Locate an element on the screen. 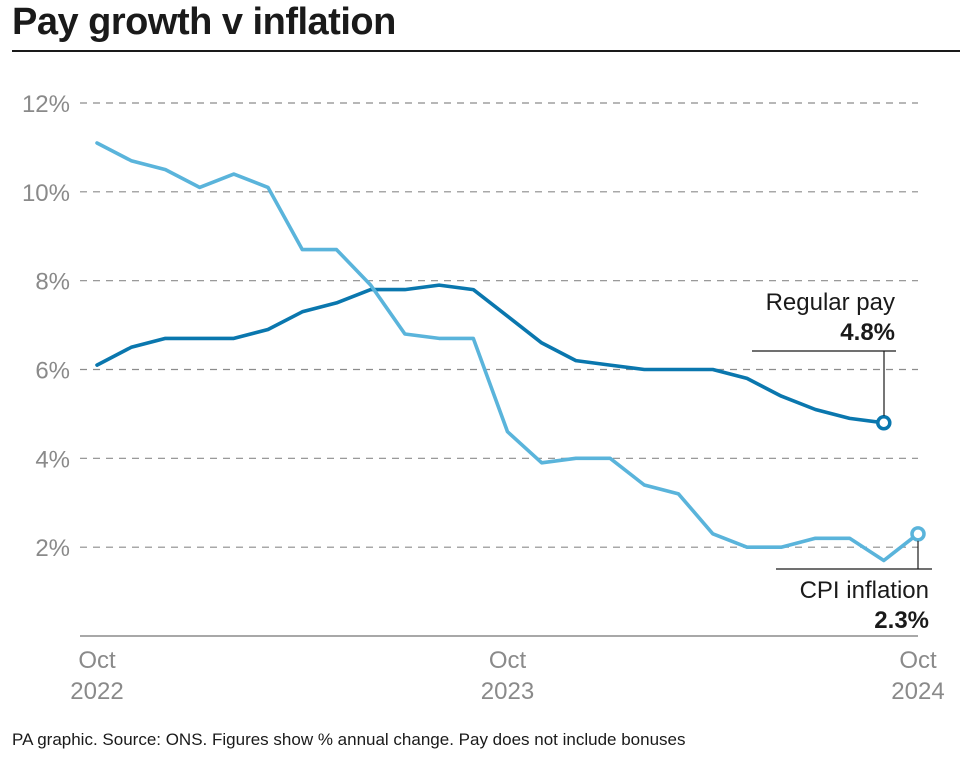 This screenshot has height=760, width=960. x-tick-year-1: 2023 is located at coordinates (507, 691).